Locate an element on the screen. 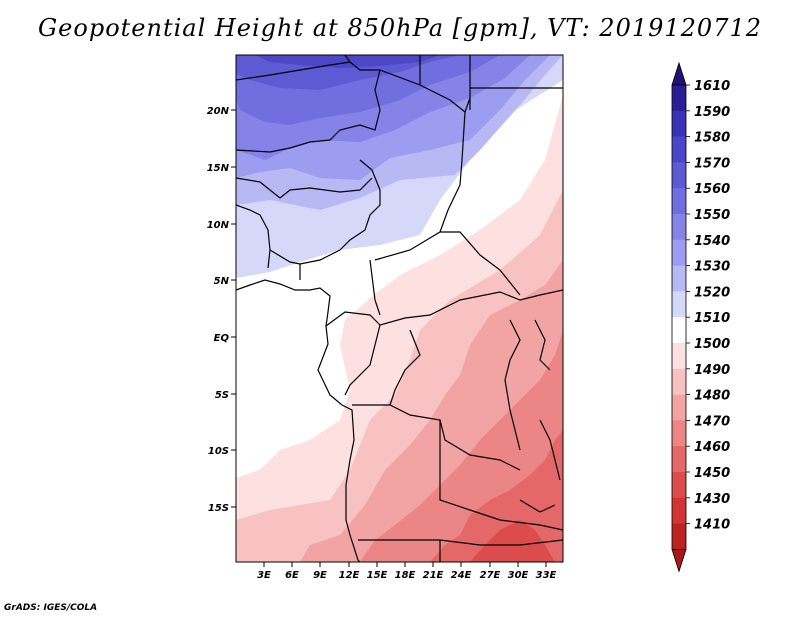 Image resolution: width=800 pixels, height=618 pixels. colorbar-label: 1530 is located at coordinates (712, 267).